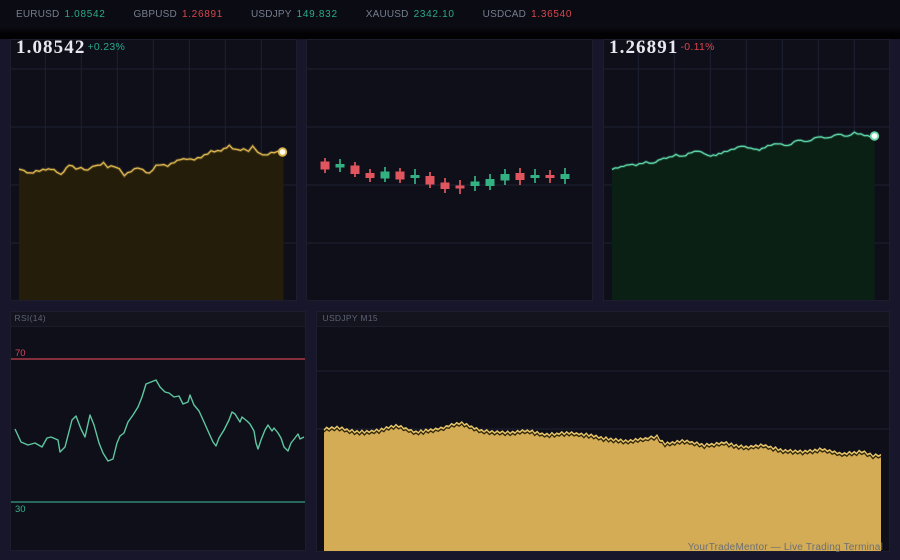 Image resolution: width=900 pixels, height=560 pixels. I want to click on svg-text: 70, so click(20, 353).